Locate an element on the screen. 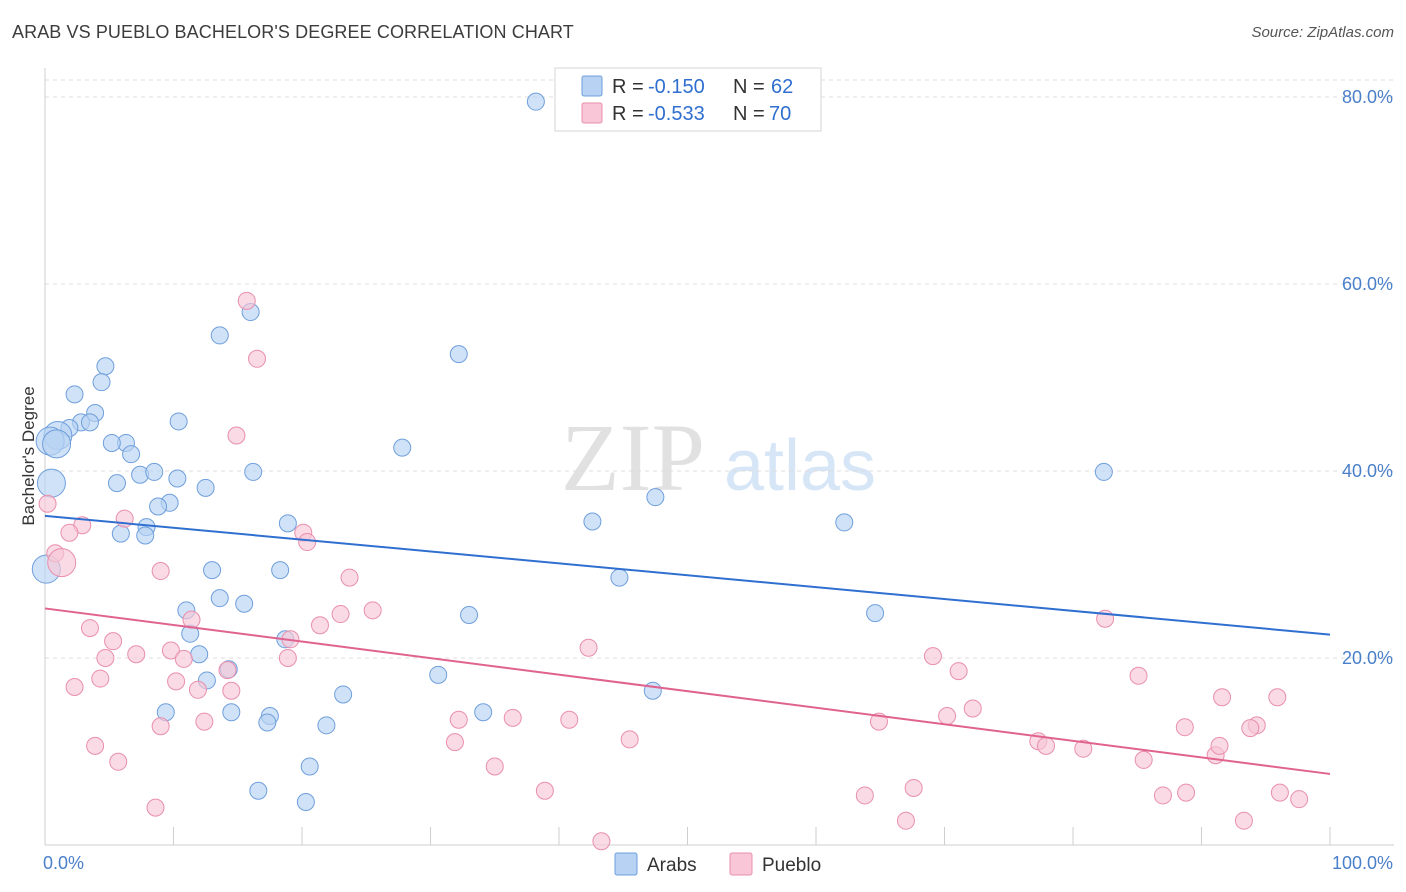 Image resolution: width=1406 pixels, height=892 pixels. legend-r-label-arabs: R = is located at coordinates (628, 87).